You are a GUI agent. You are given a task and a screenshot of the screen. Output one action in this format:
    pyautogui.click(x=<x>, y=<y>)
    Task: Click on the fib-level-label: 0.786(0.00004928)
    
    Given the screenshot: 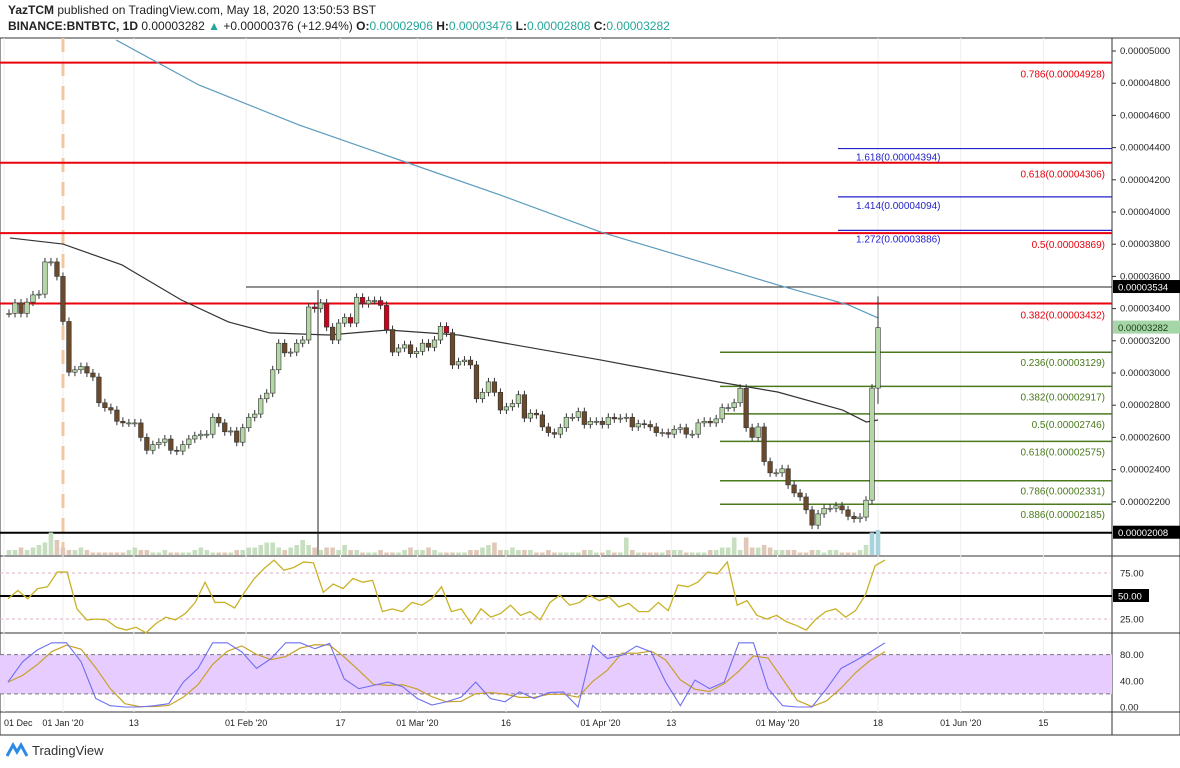 What is the action you would take?
    pyautogui.click(x=1062, y=75)
    